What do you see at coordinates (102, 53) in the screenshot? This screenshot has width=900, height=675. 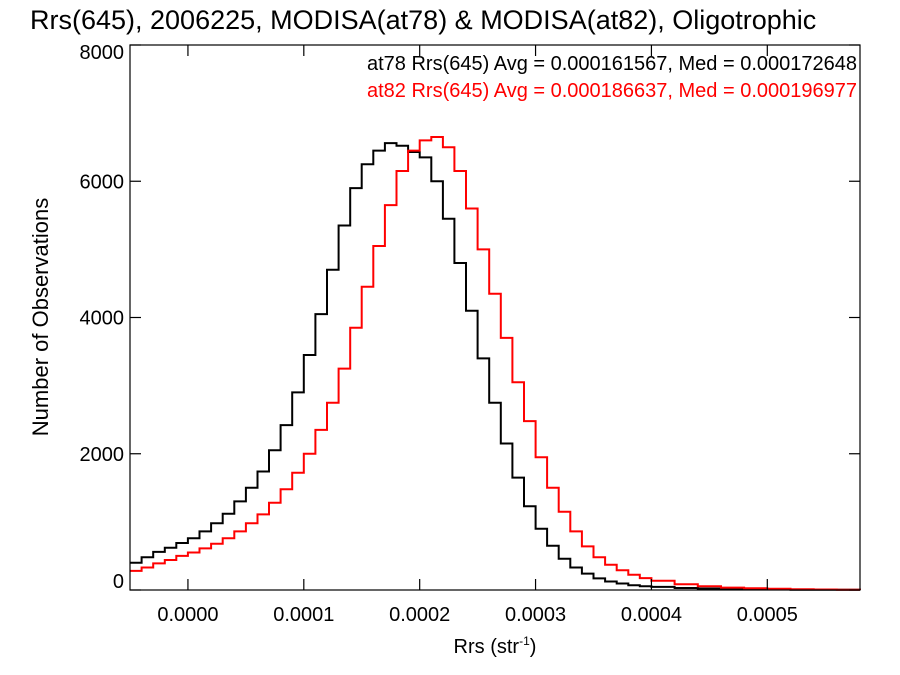 I see `y-tick-label: 8000` at bounding box center [102, 53].